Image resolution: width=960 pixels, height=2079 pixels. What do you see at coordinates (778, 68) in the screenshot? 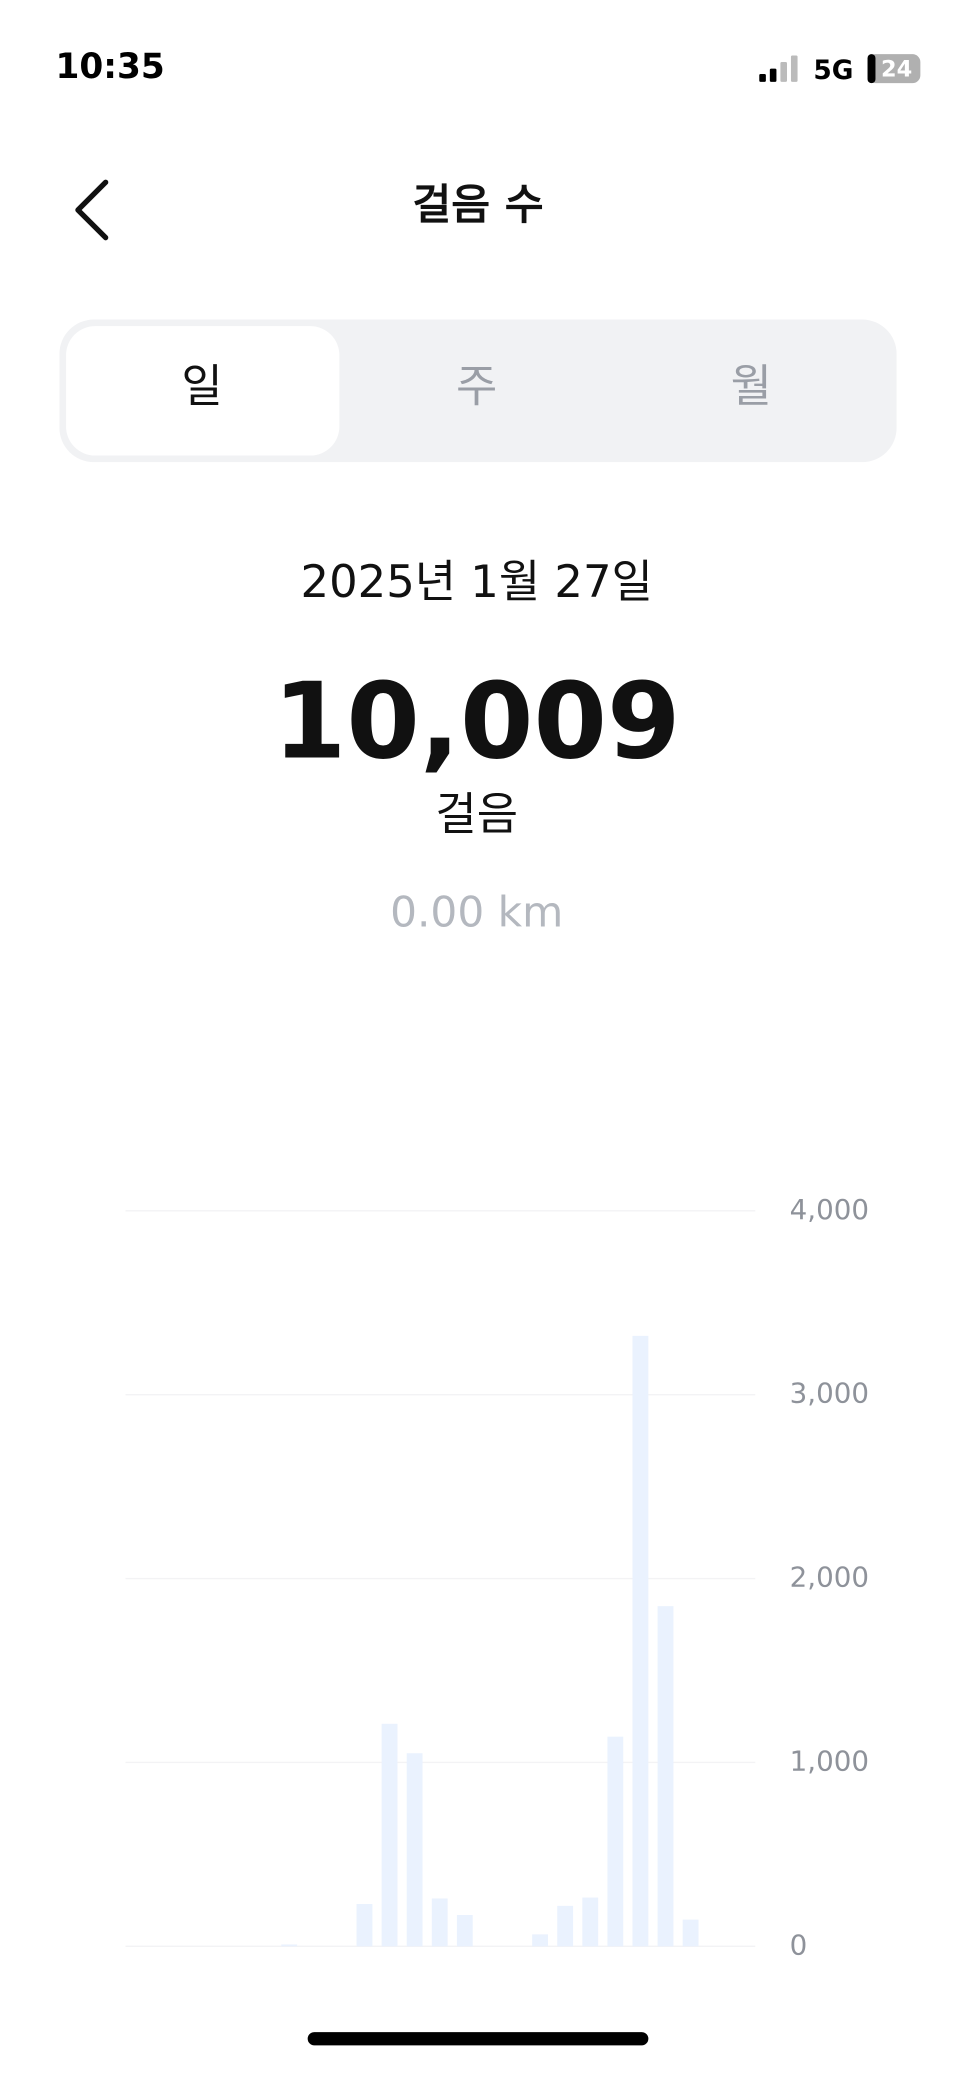
I see `signal-icon` at bounding box center [778, 68].